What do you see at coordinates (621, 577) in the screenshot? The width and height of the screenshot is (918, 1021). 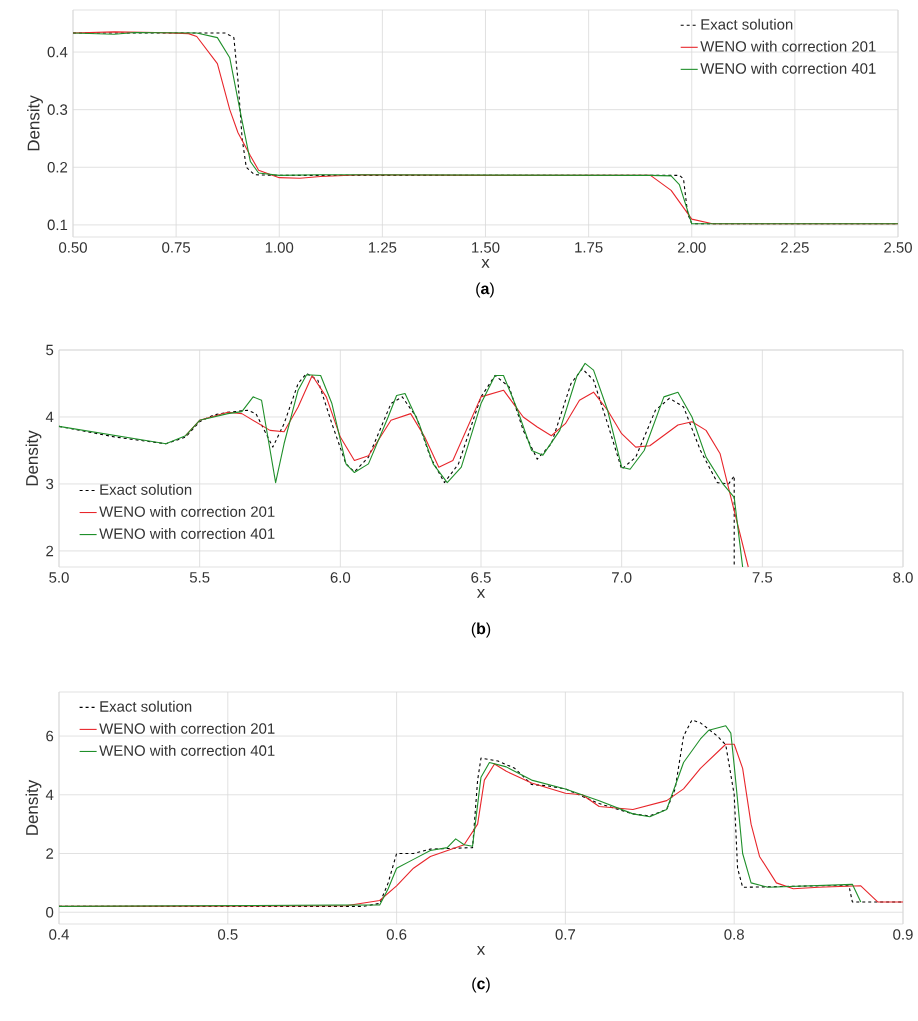 I see `x-tick-label: 7.0` at bounding box center [621, 577].